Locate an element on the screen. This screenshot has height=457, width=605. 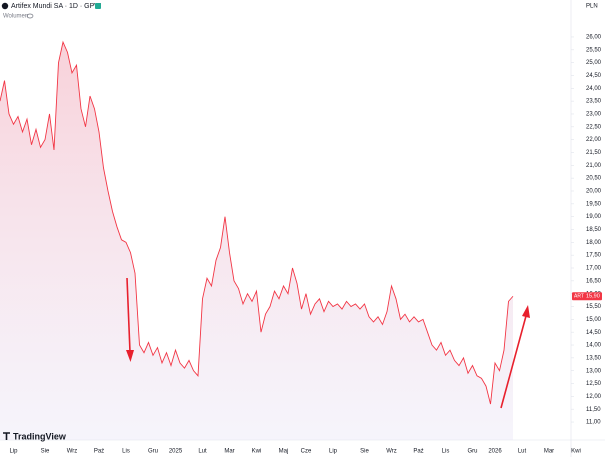
y-tick-label: 14,00 is located at coordinates (594, 346).